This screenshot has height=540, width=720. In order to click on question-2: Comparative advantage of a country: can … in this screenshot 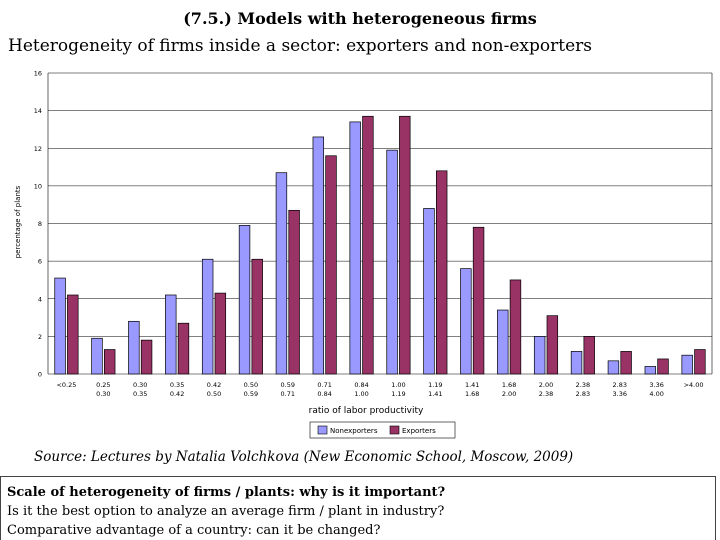, I will do `click(194, 530)`.